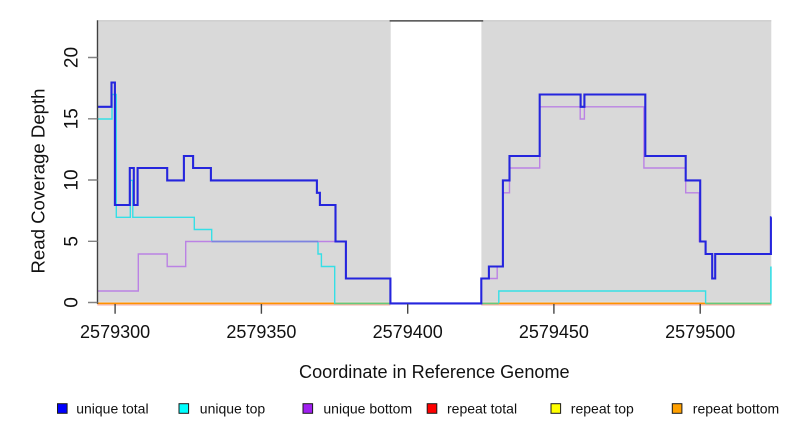  Describe the element at coordinates (261, 332) in the screenshot. I see `svg-text: 2579350` at that location.